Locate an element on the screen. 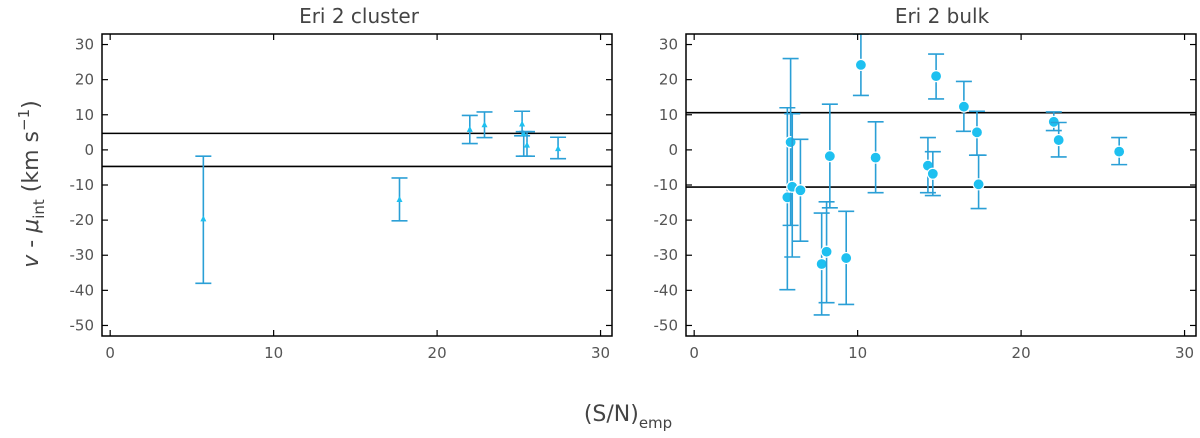  x-axis-label: (S/N)emp is located at coordinates (628, 417).